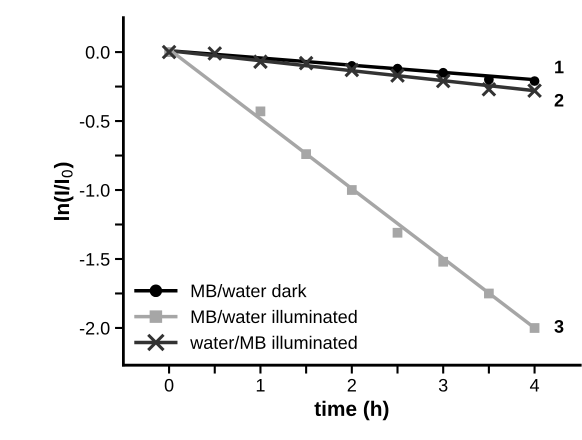 This screenshot has height=440, width=582. Describe the element at coordinates (443, 385) in the screenshot. I see `x-tick-label: 3` at that location.